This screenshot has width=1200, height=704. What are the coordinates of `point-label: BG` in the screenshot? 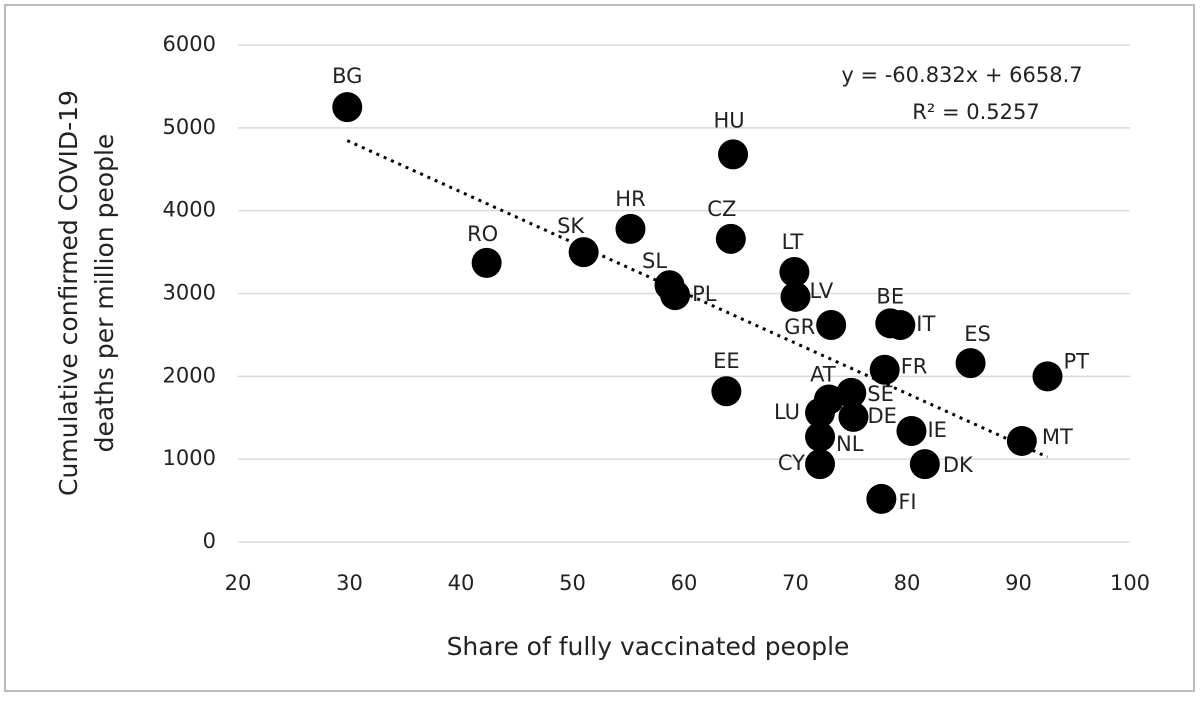 It's located at (347, 76).